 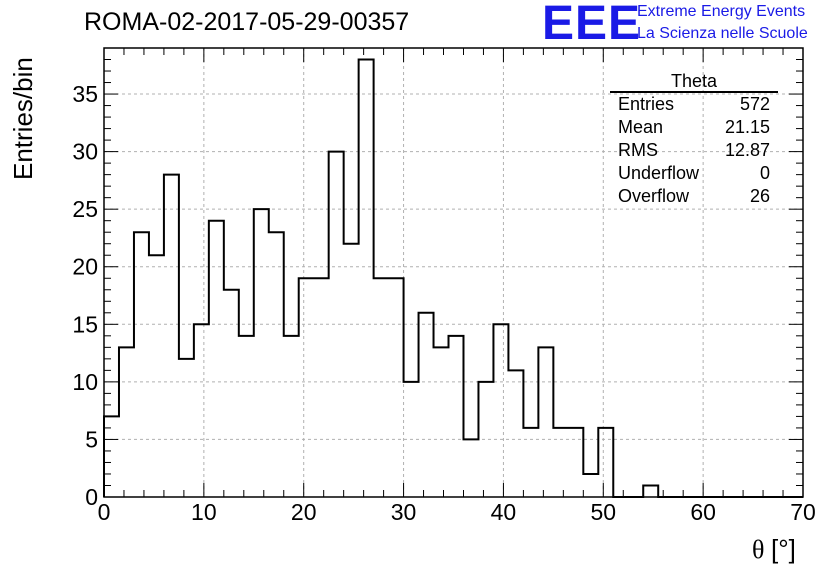 What do you see at coordinates (694, 196) in the screenshot?
I see `stats-row-overflow: Overflow 26` at bounding box center [694, 196].